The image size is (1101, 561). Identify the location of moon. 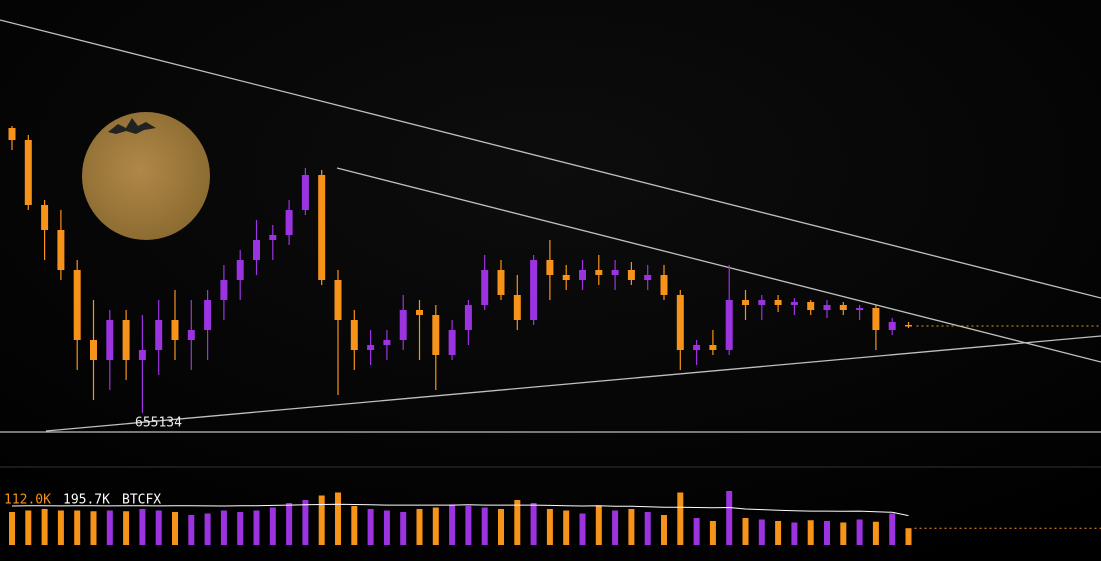
(146, 176).